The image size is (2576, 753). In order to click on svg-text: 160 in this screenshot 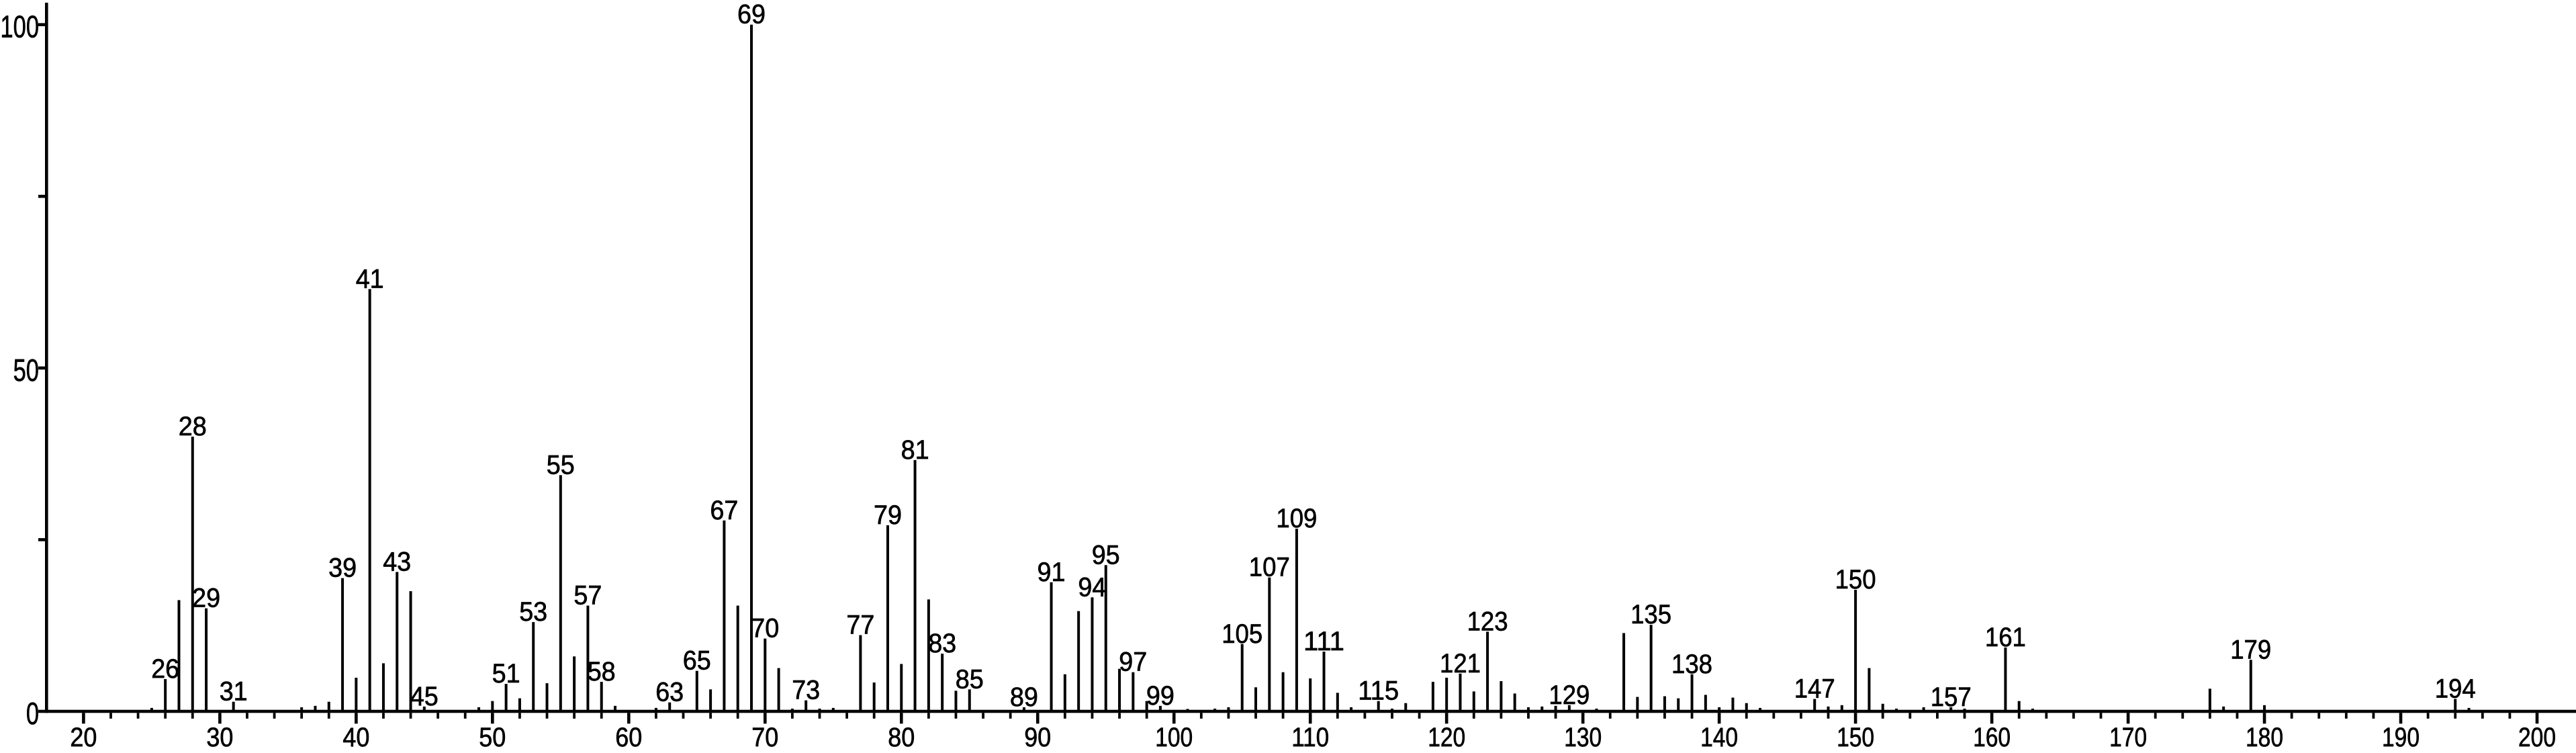, I will do `click(1992, 736)`.